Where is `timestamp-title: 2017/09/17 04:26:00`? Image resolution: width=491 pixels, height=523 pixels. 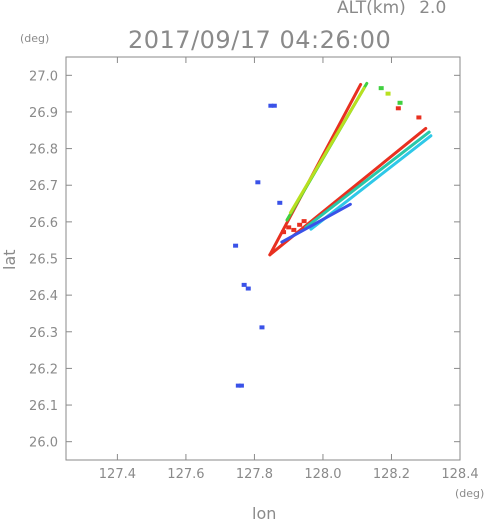
timestamp-title: 2017/09/17 04:26:00 is located at coordinates (260, 40).